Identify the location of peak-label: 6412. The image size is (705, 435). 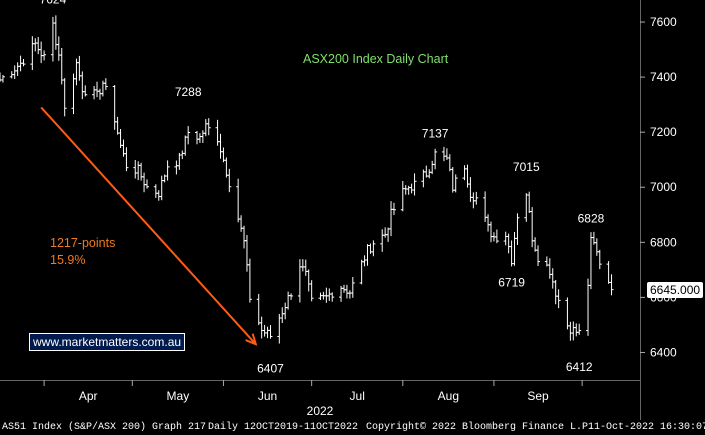
(579, 367).